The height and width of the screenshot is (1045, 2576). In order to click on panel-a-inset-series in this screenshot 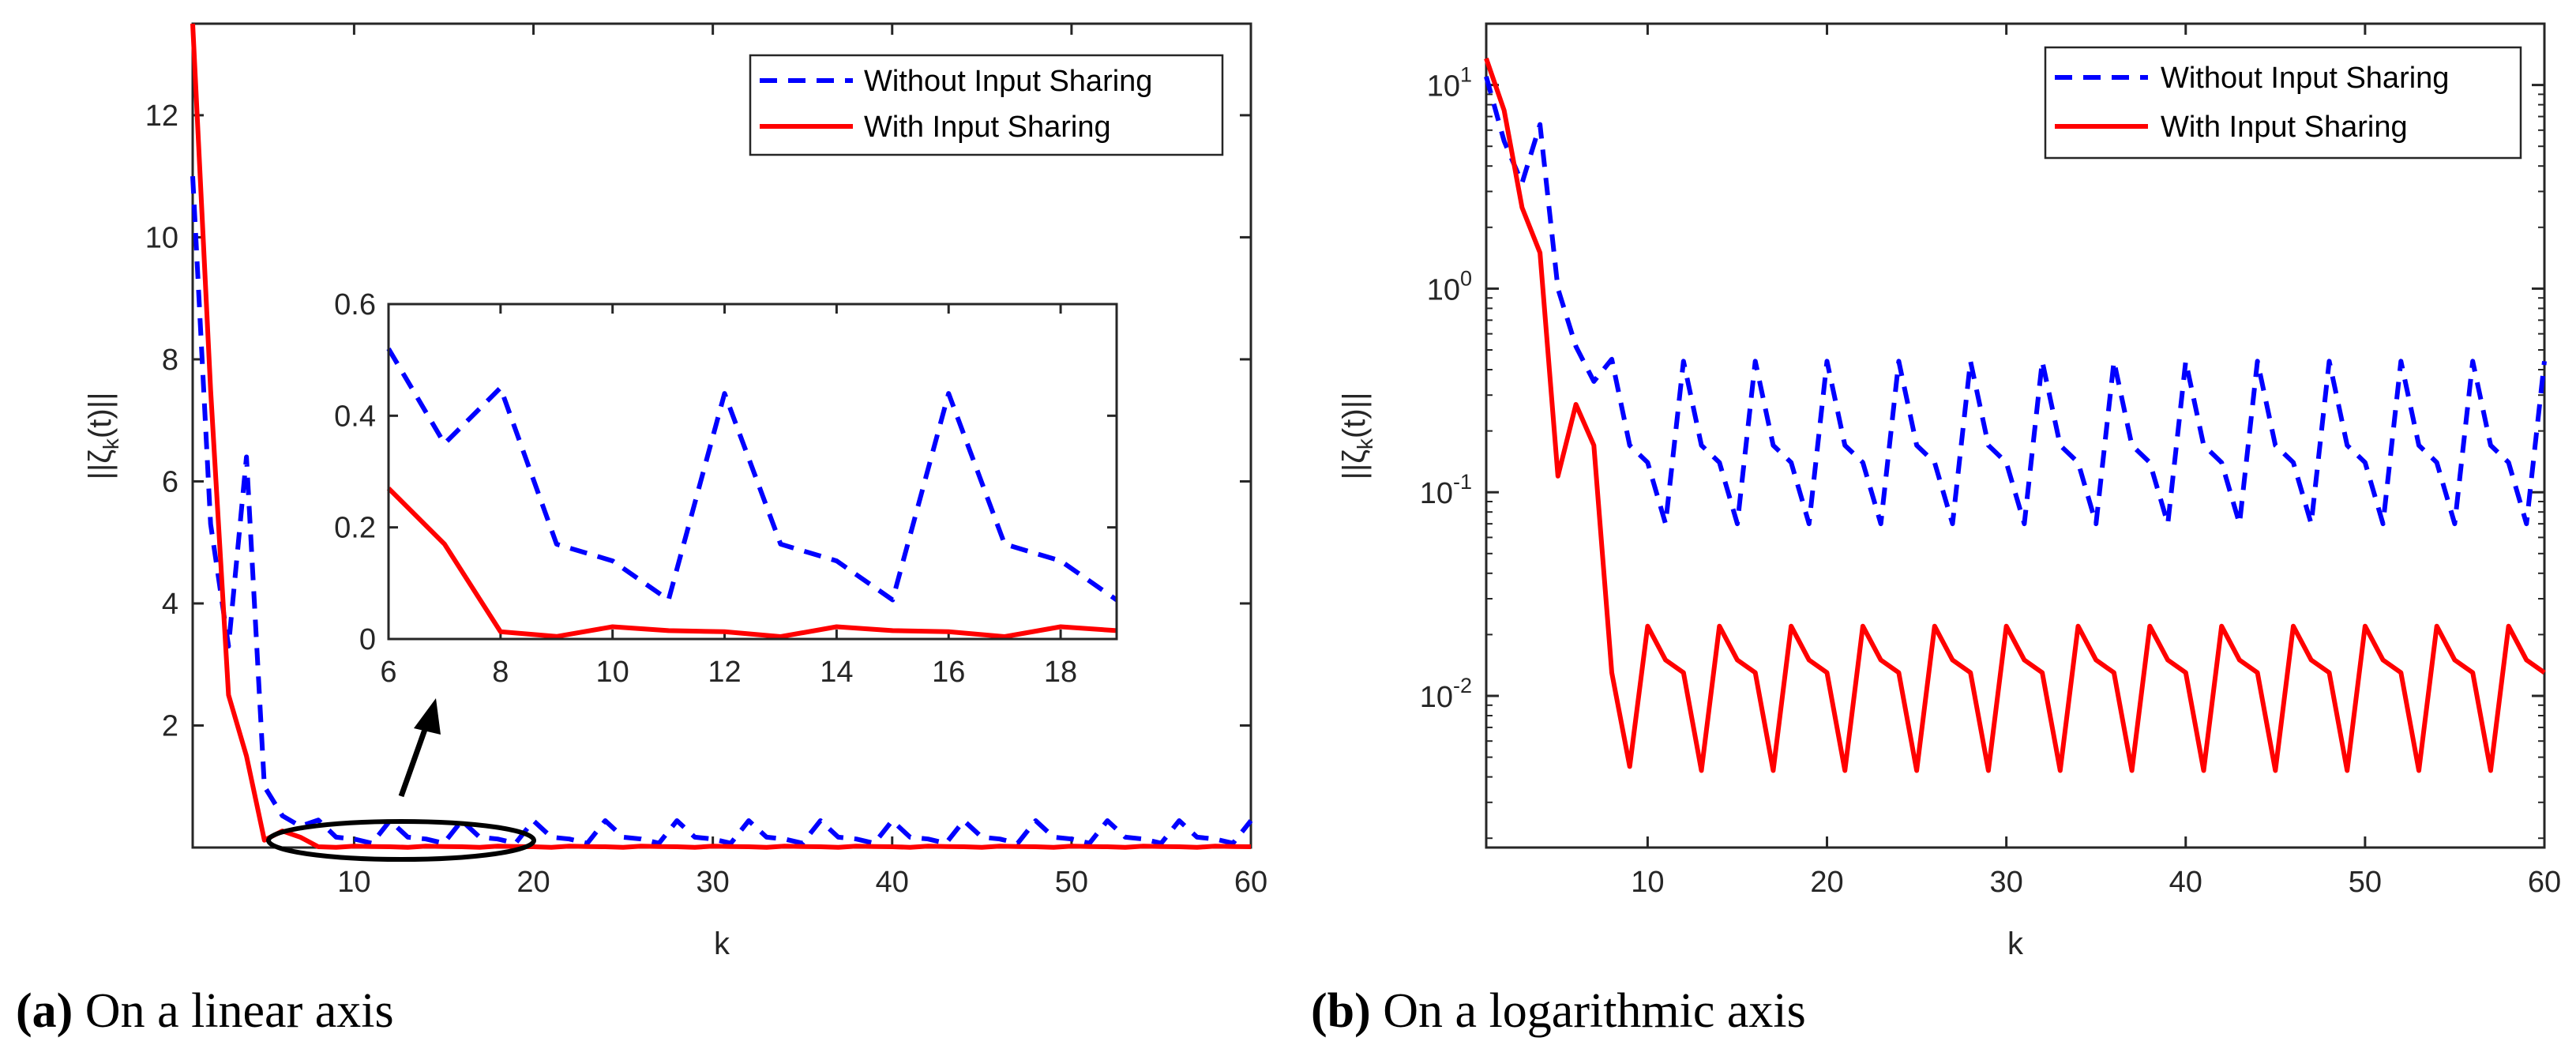, I will do `click(752, 493)`.